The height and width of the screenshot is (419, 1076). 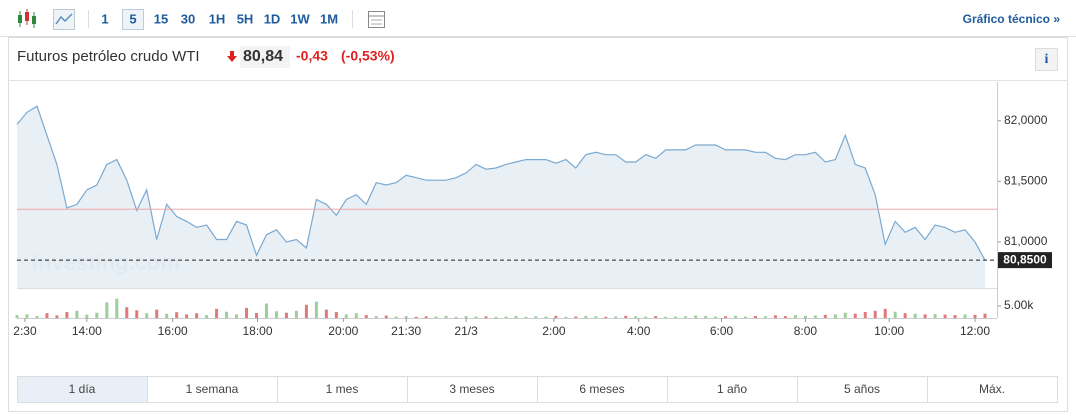 I want to click on table-icon, so click(x=376, y=19).